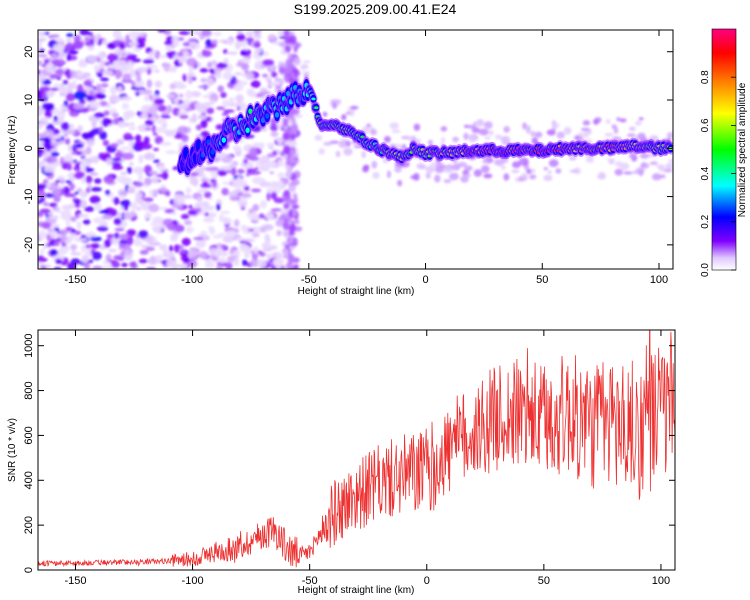  Describe the element at coordinates (192, 280) in the screenshot. I see `x-tick-label: -100` at that location.